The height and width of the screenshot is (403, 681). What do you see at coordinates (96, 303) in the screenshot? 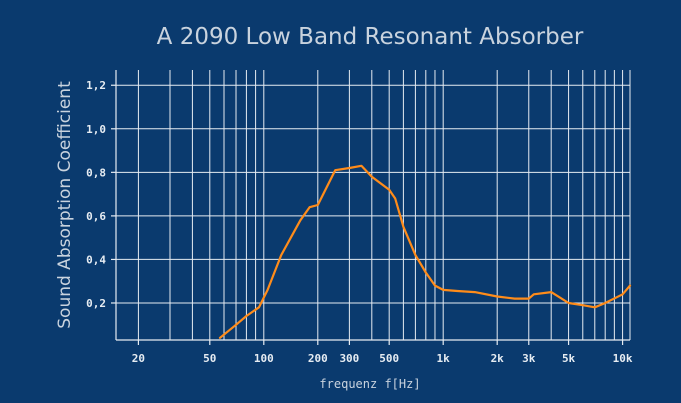
I see `y-tick-label: 0,2` at bounding box center [96, 303].